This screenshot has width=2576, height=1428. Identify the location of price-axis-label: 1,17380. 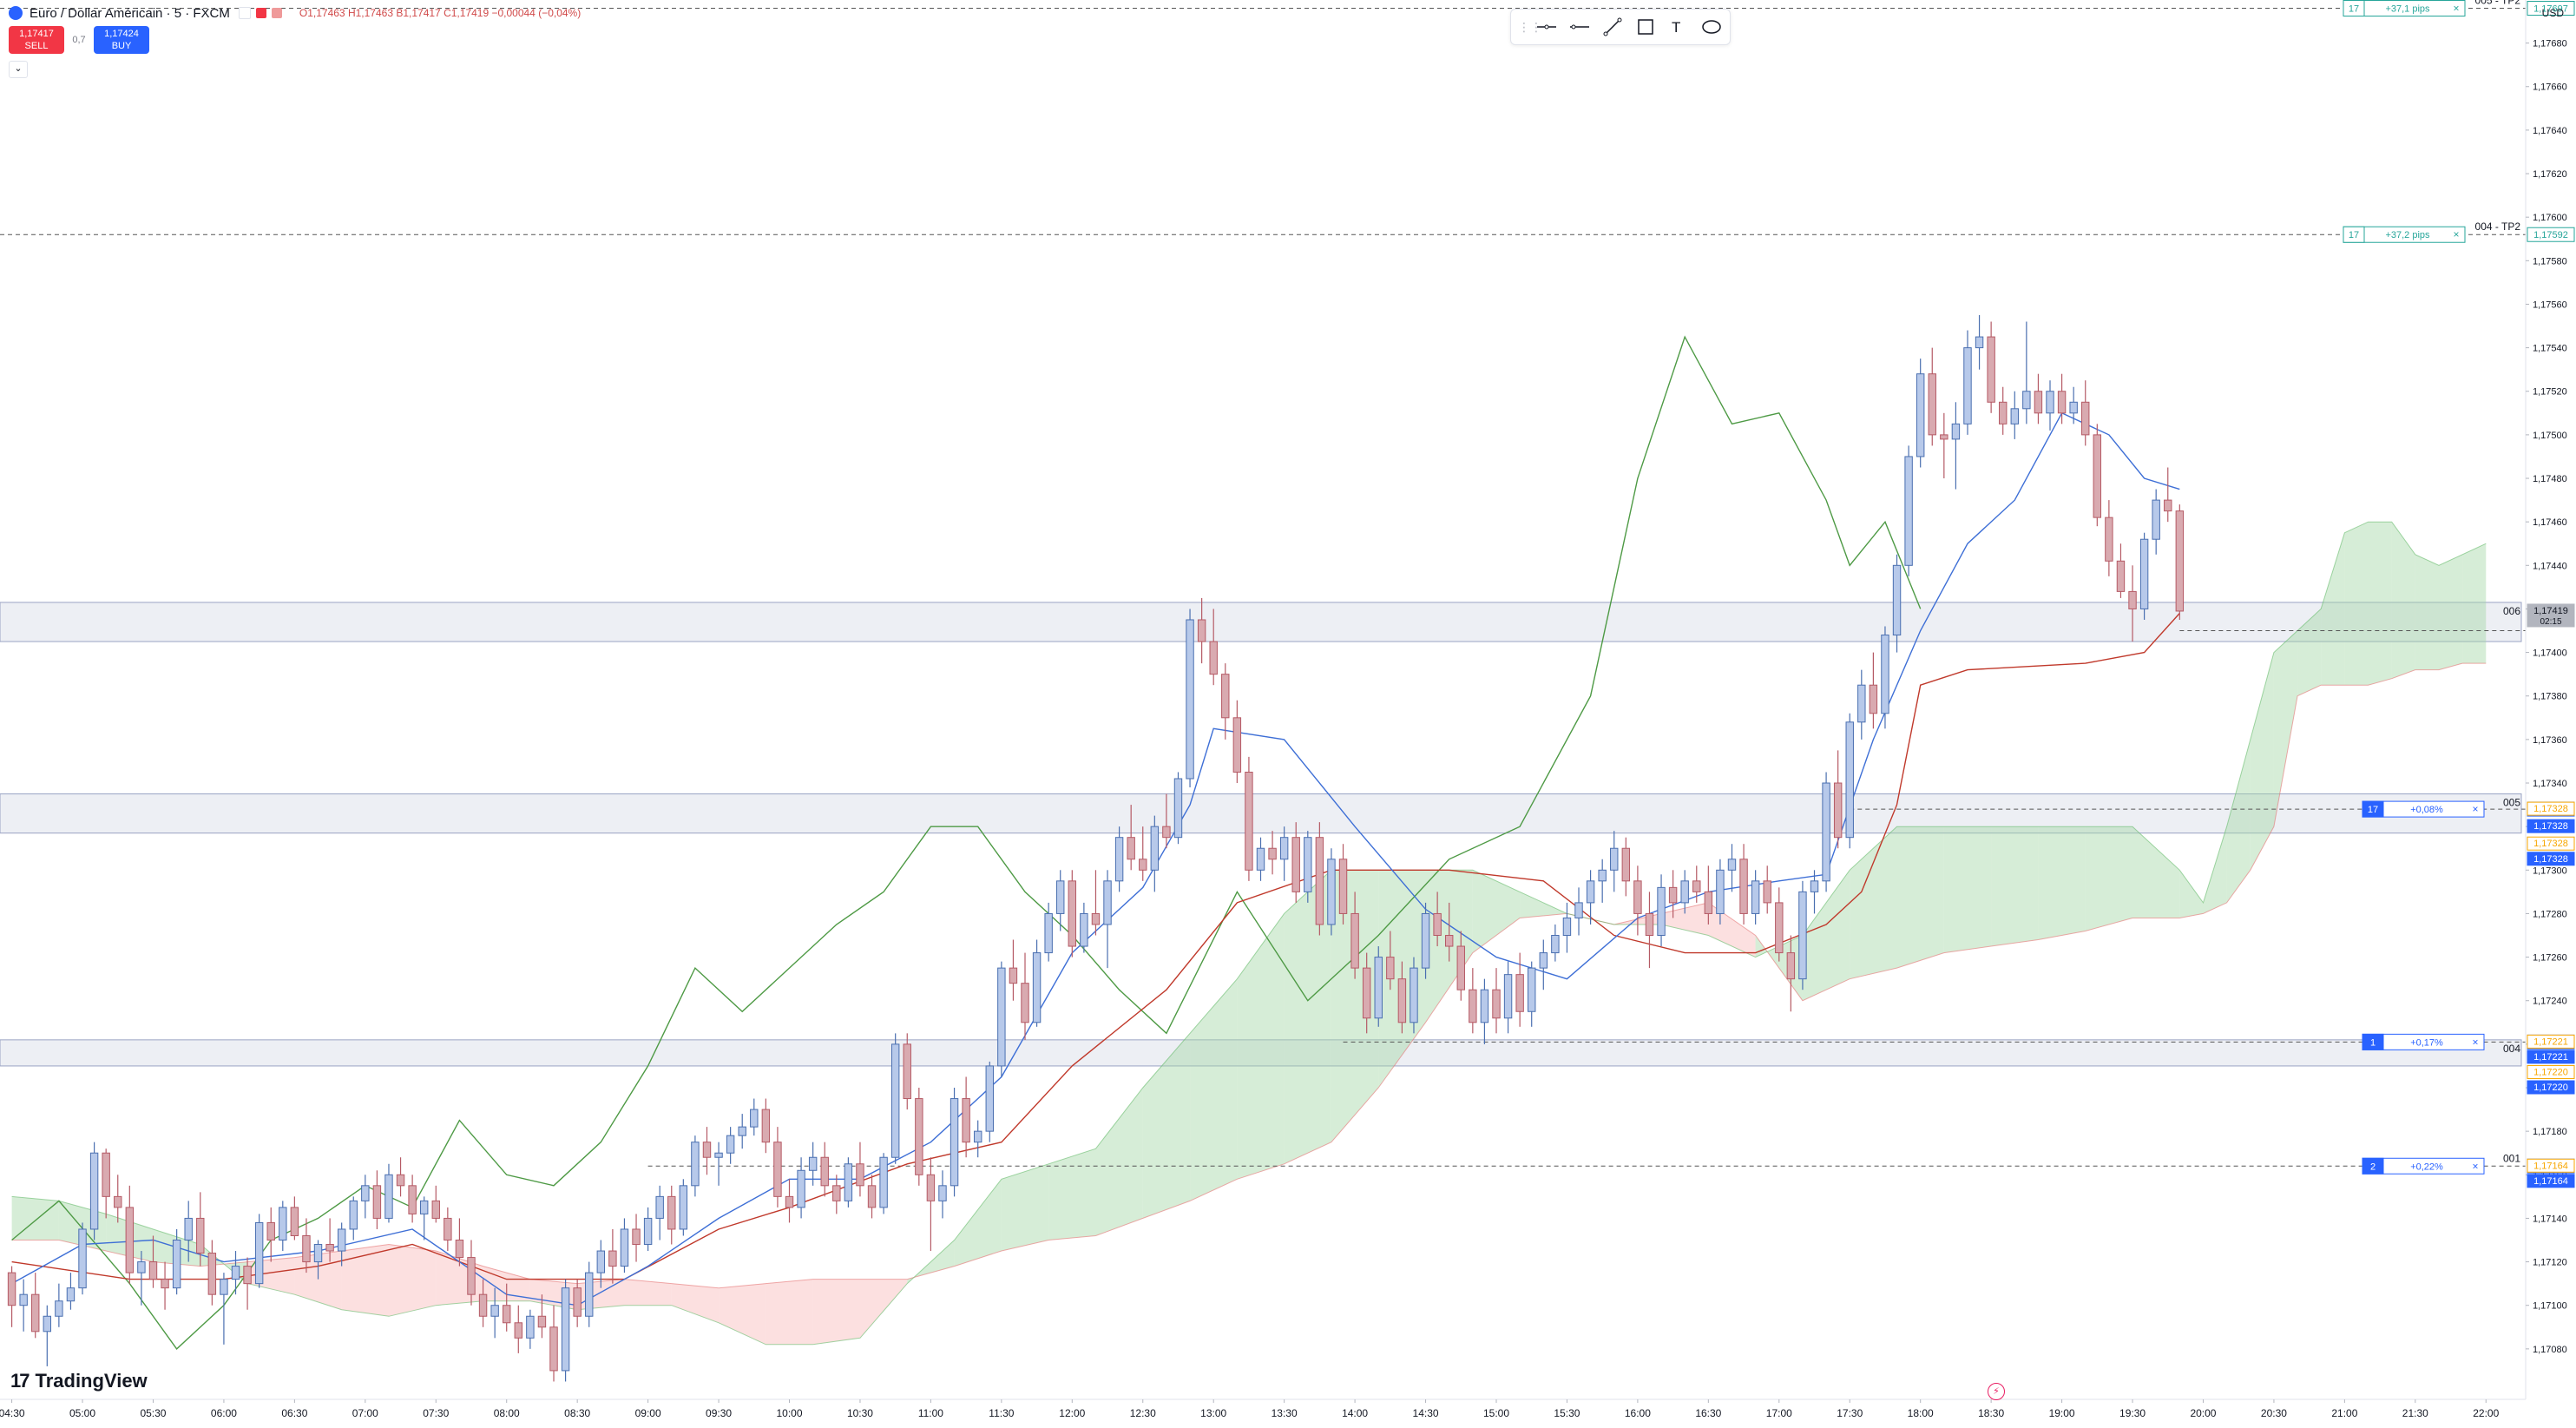
(2550, 697).